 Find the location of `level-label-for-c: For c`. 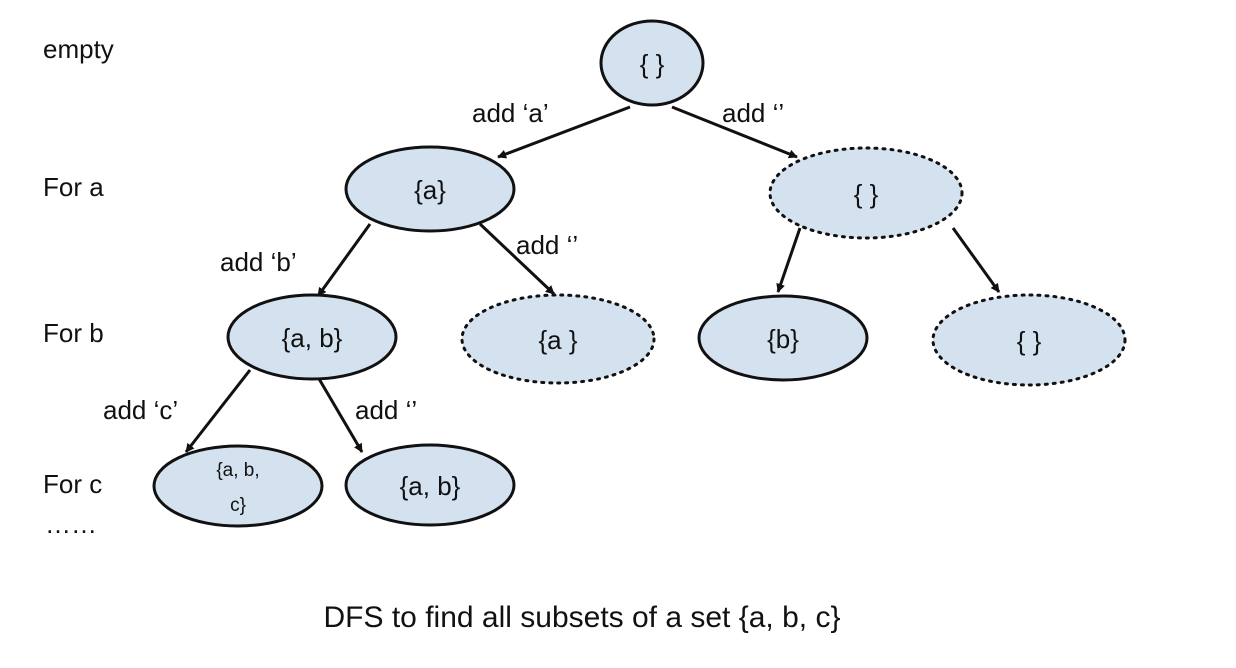

level-label-for-c: For c is located at coordinates (72, 484).